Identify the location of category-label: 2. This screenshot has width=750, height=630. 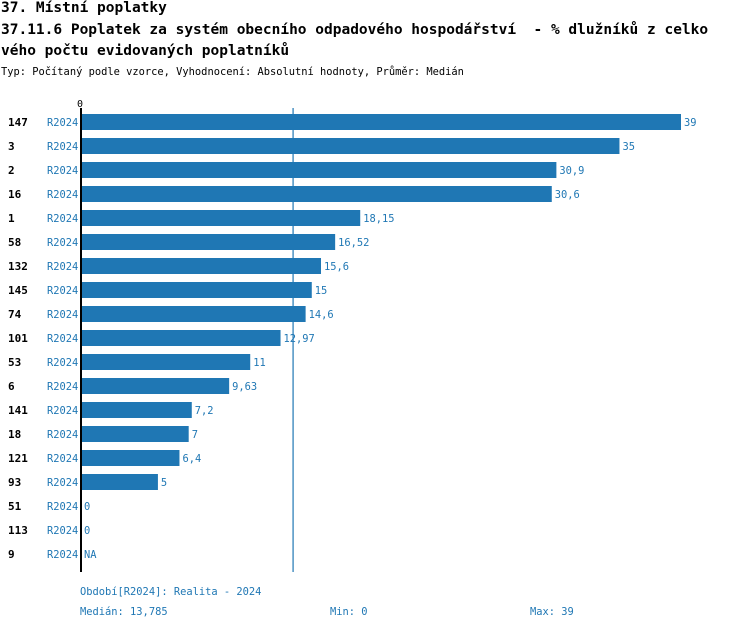
(11, 170).